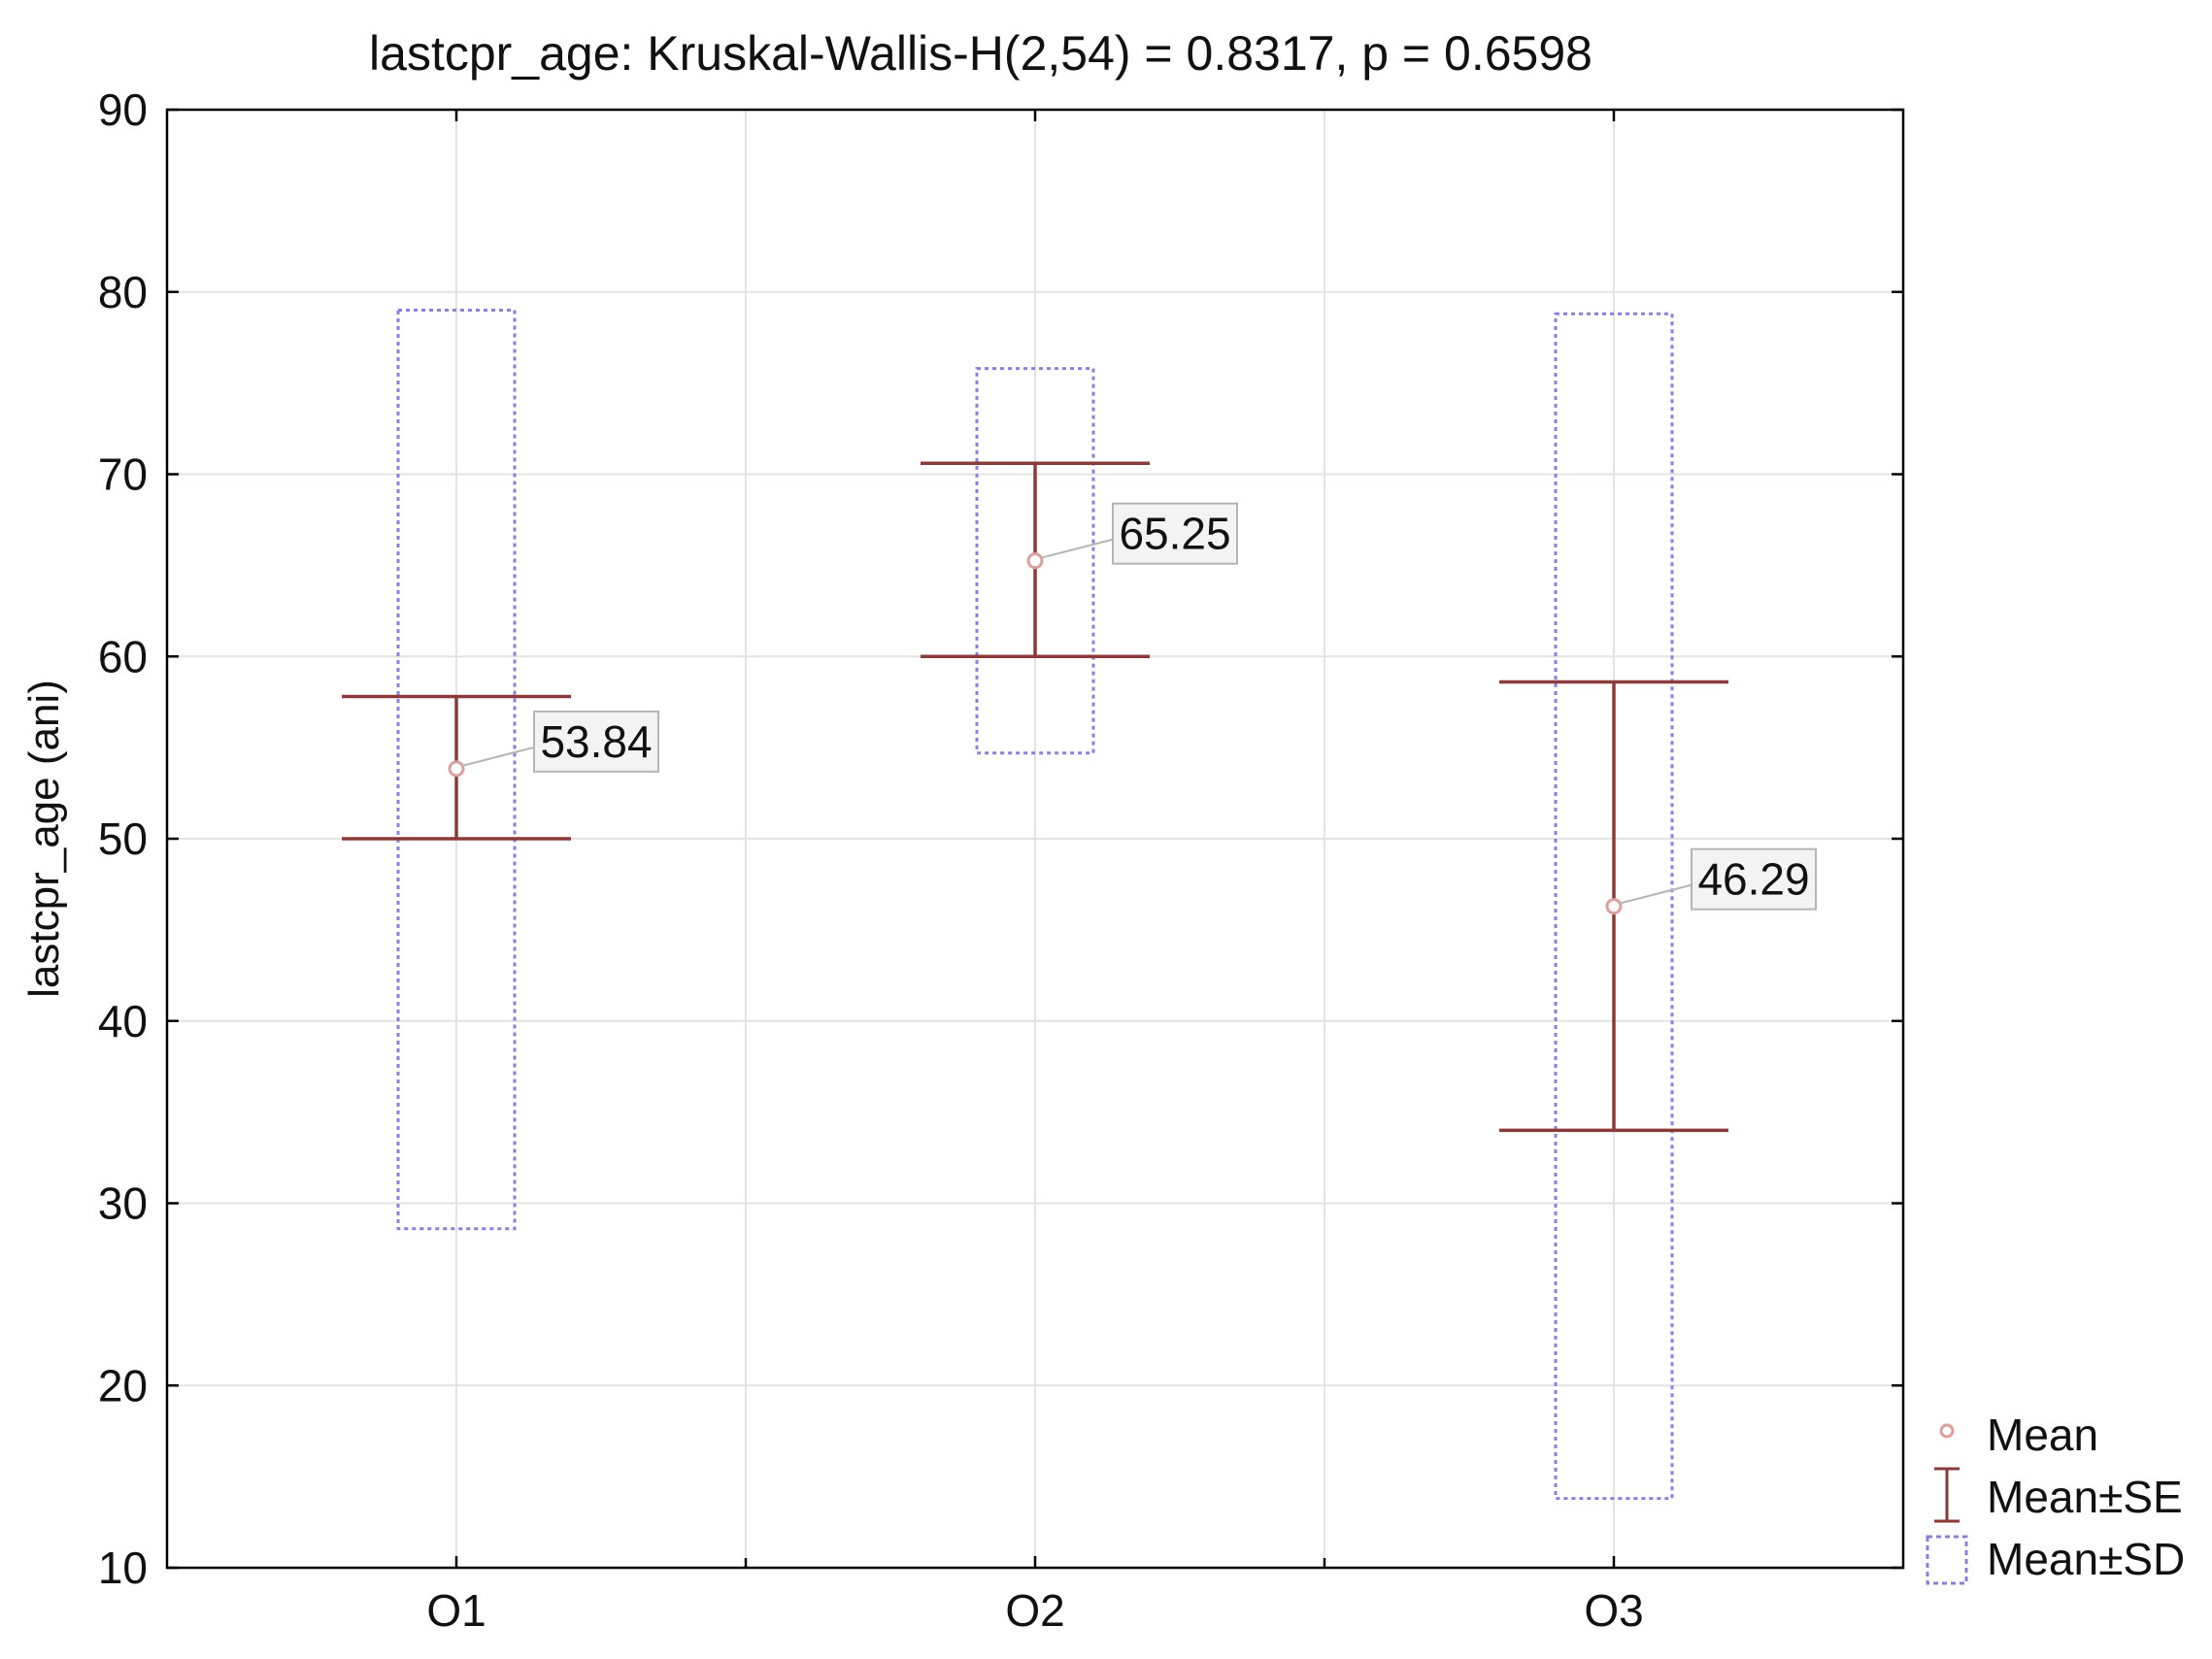 The image size is (2212, 1659). I want to click on mean-value-label-o1: 53.84, so click(596, 741).